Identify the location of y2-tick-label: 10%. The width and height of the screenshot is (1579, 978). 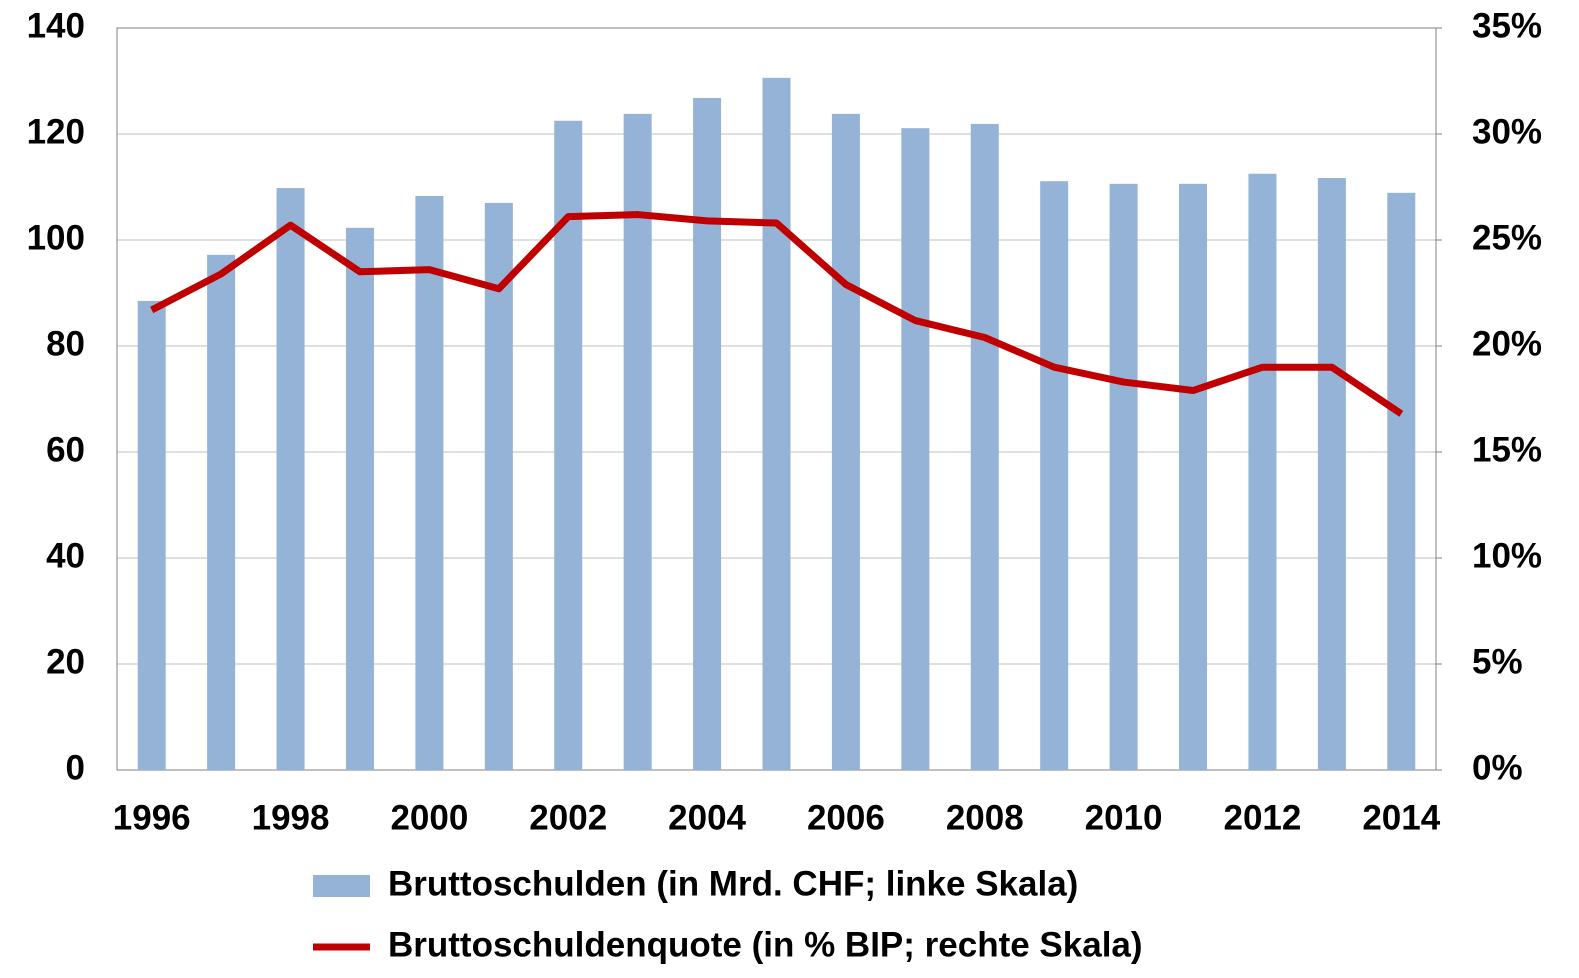
(1507, 555).